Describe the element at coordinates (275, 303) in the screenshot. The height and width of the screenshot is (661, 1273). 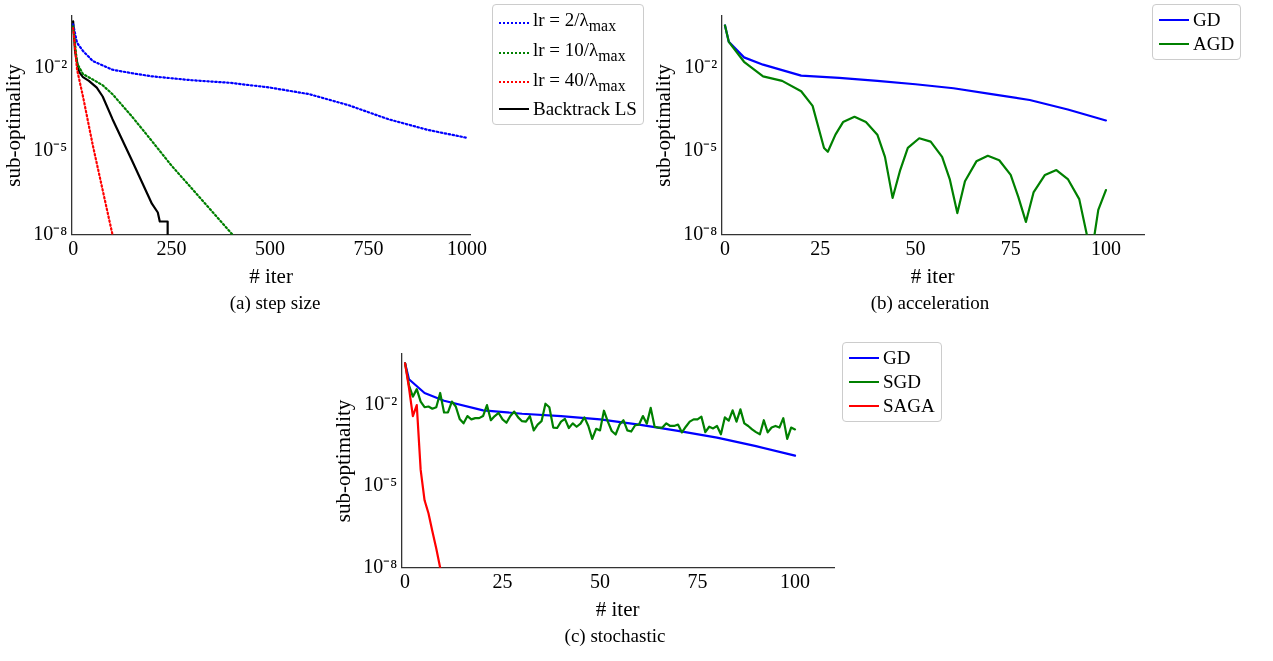
I see `text: (a) step size` at that location.